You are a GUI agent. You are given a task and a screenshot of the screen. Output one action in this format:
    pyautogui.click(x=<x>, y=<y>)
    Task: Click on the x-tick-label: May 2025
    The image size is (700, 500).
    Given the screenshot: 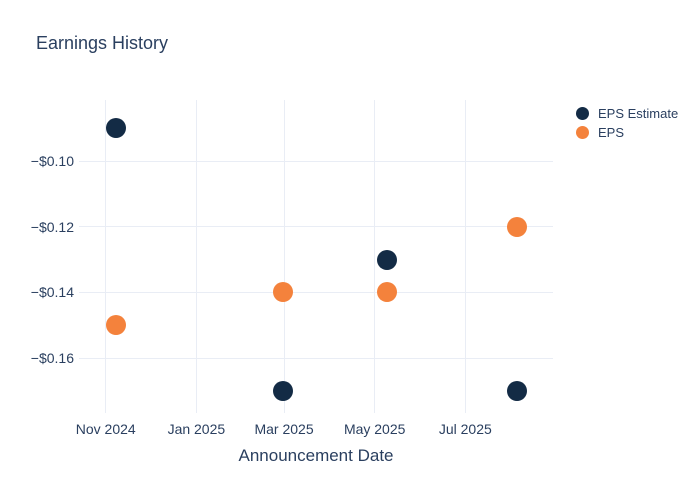 What is the action you would take?
    pyautogui.click(x=374, y=429)
    